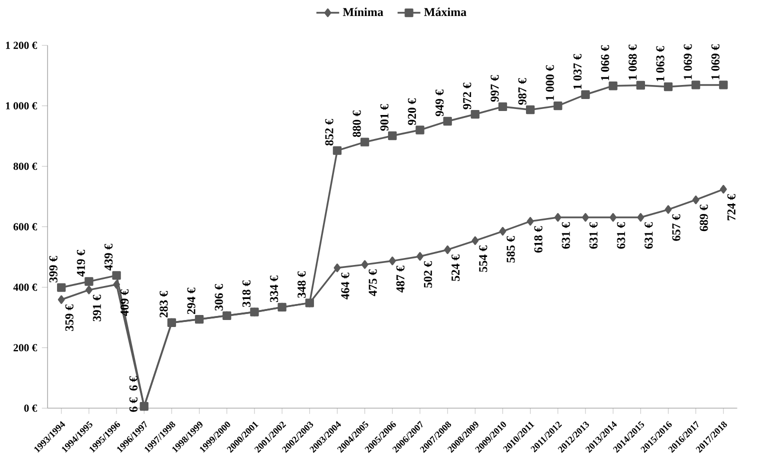  I want to click on data-label: 1 066 €, so click(605, 63).